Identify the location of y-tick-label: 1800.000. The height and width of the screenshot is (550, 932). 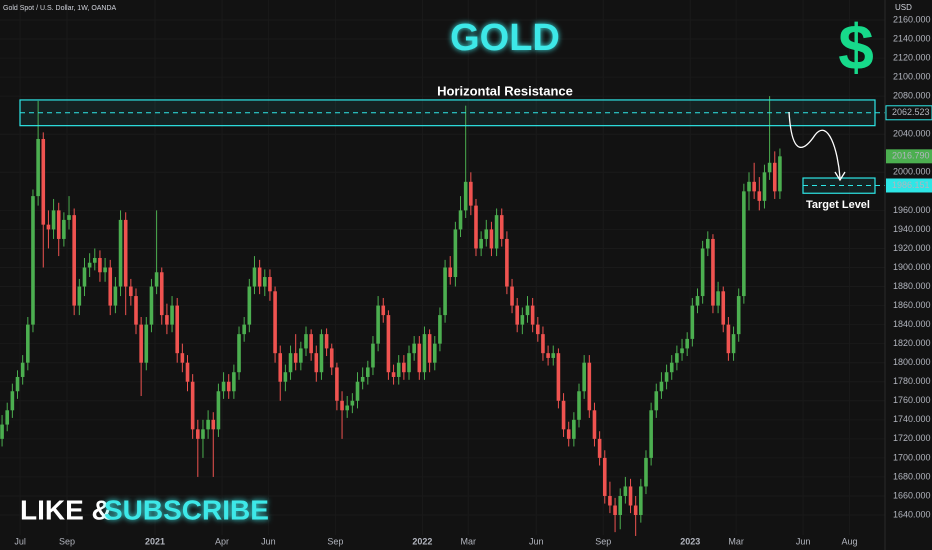
(912, 362).